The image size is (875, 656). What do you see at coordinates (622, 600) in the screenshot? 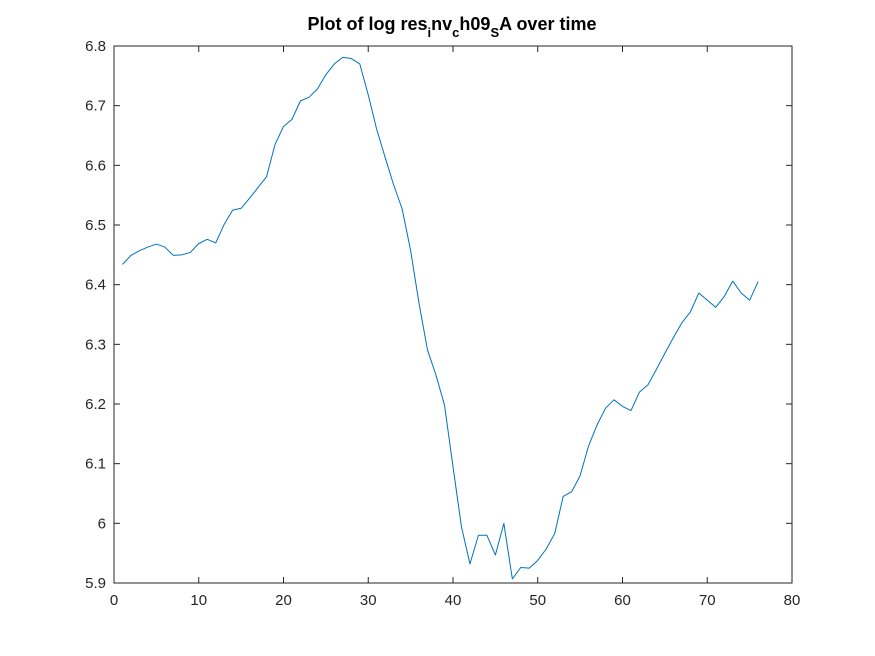
I see `x-tick-label-6: 60` at bounding box center [622, 600].